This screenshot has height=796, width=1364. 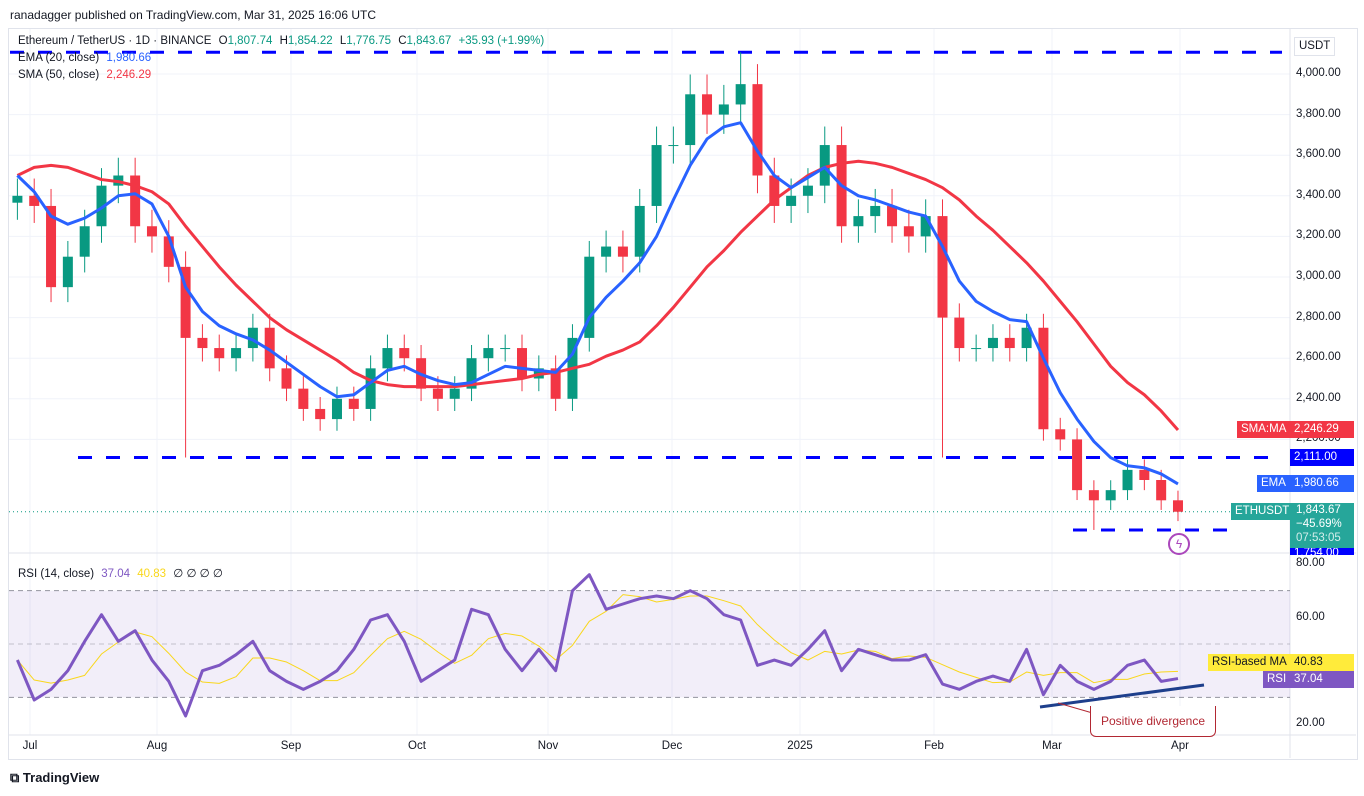 I want to click on time-tick: 2025, so click(x=800, y=746).